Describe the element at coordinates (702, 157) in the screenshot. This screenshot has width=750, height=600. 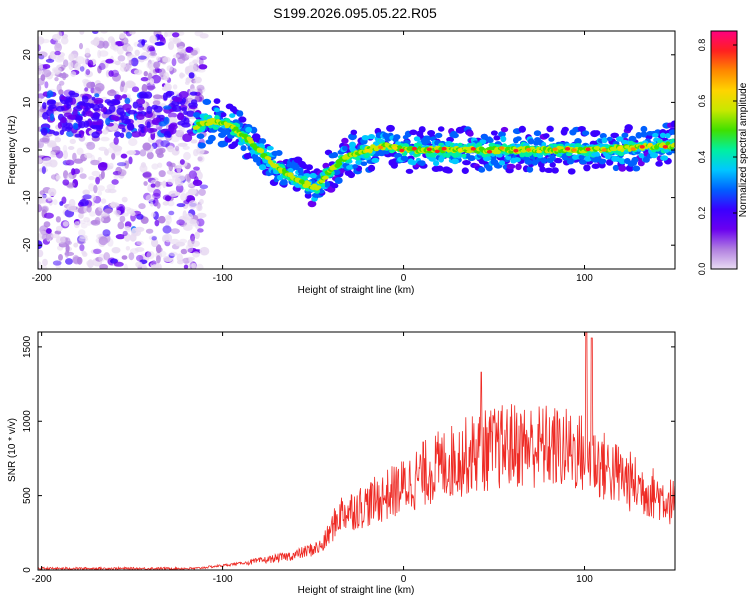
I see `colorbar-tick-label: 0.4` at that location.